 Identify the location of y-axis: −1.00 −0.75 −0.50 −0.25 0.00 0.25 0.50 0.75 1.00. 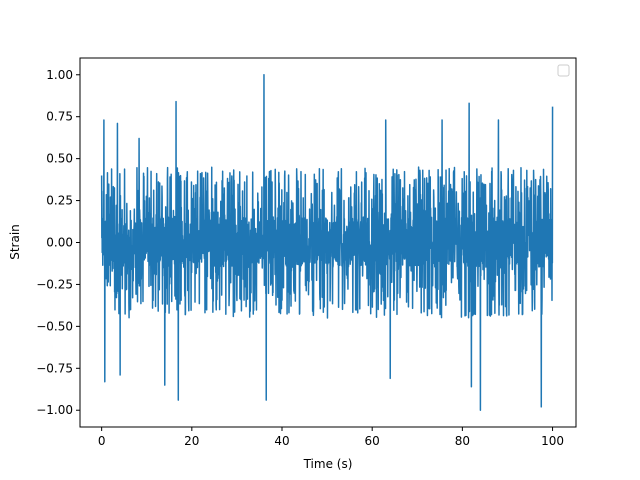
(58, 242).